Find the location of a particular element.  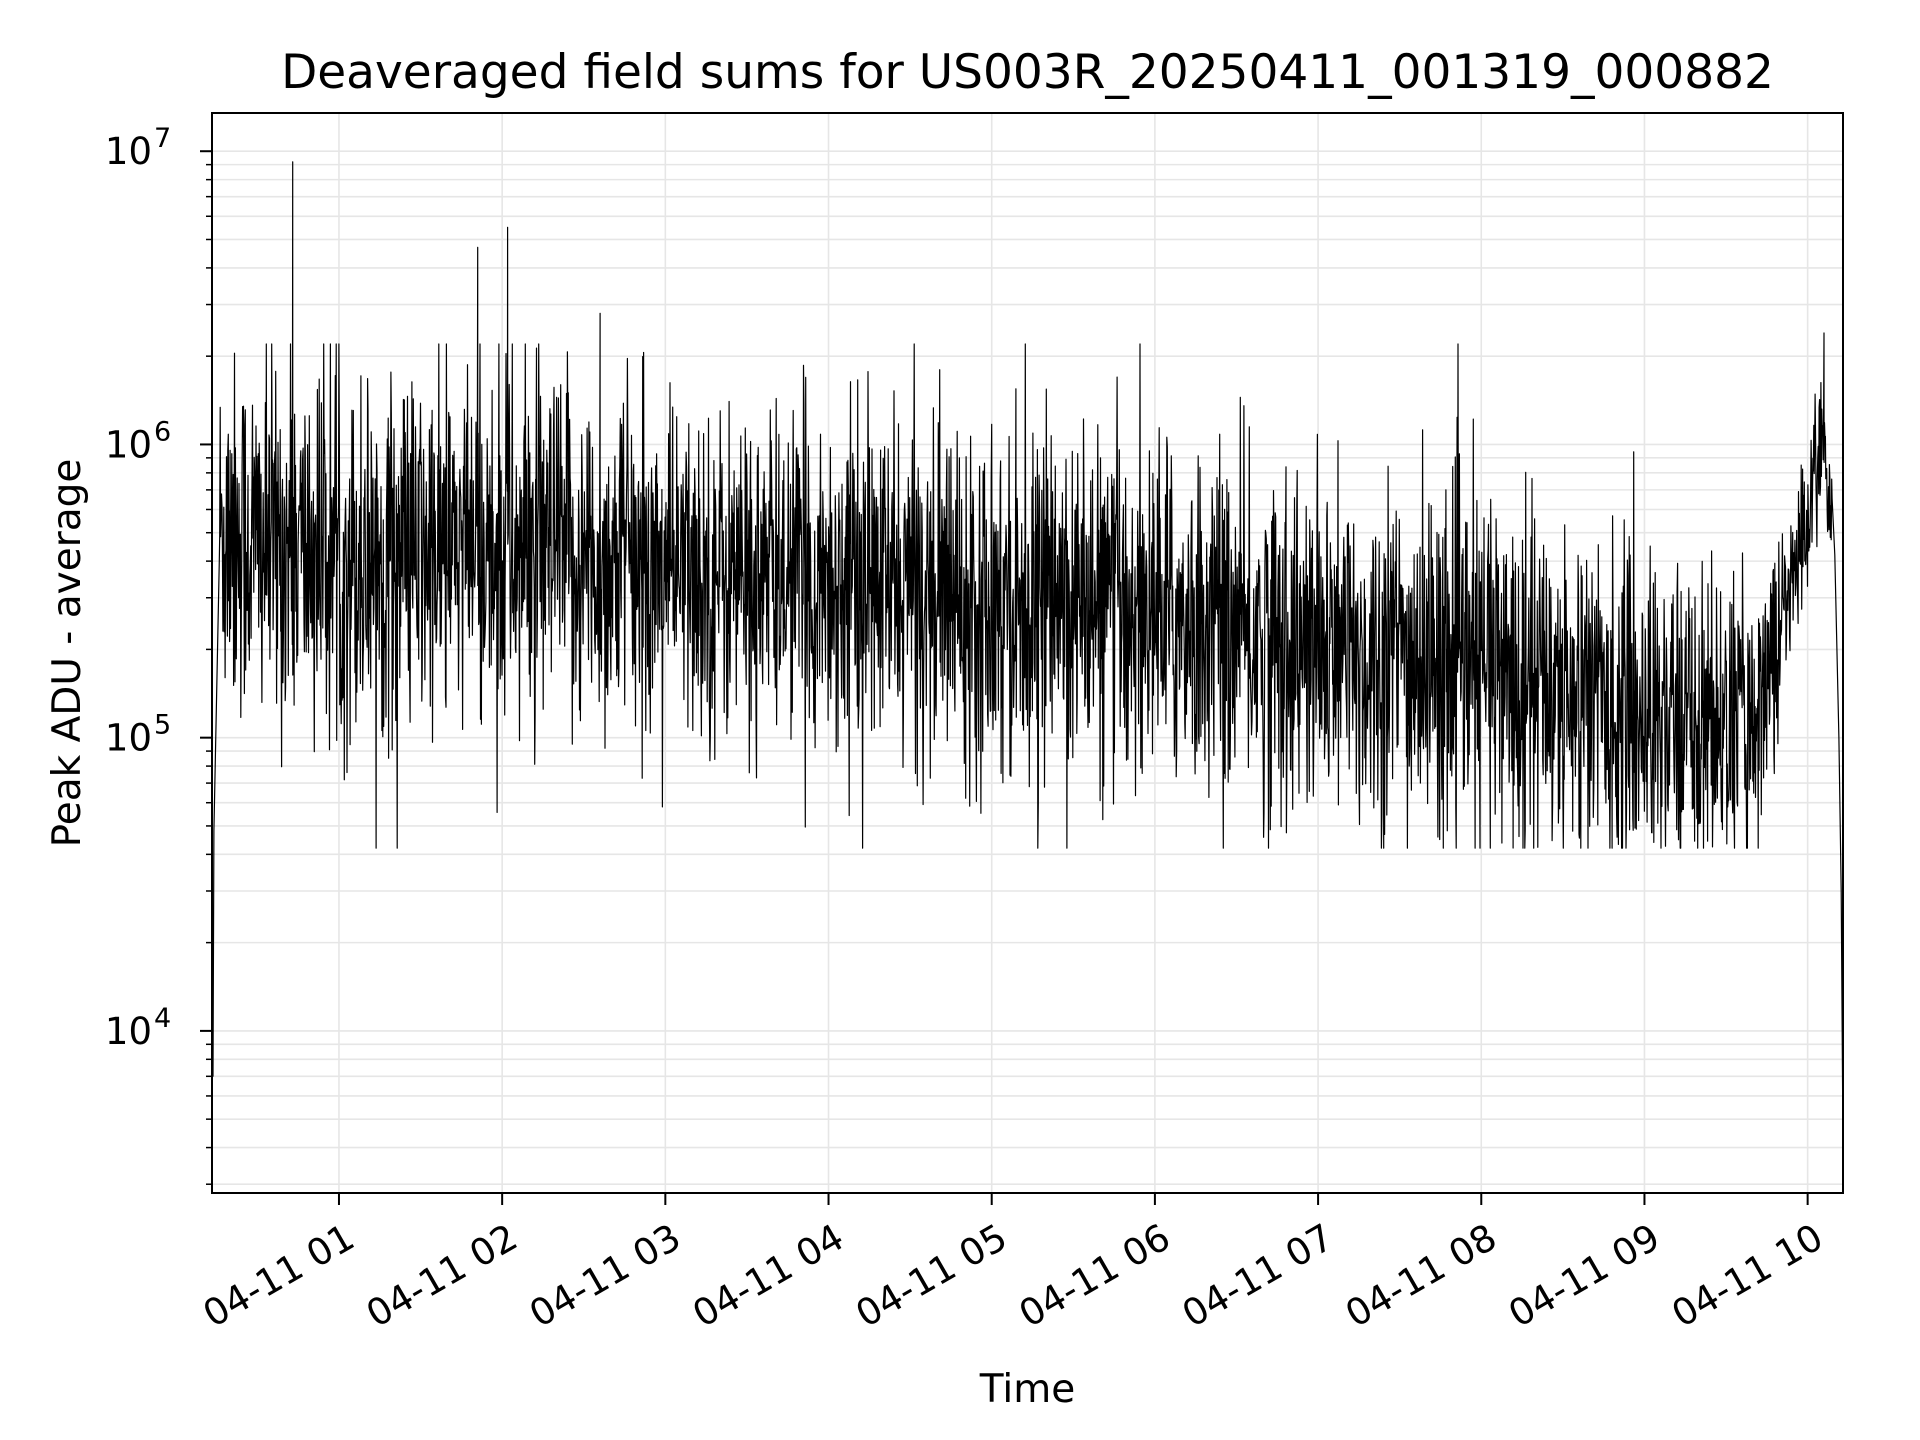

y-tick-exponent: 4 is located at coordinates (162, 1018).